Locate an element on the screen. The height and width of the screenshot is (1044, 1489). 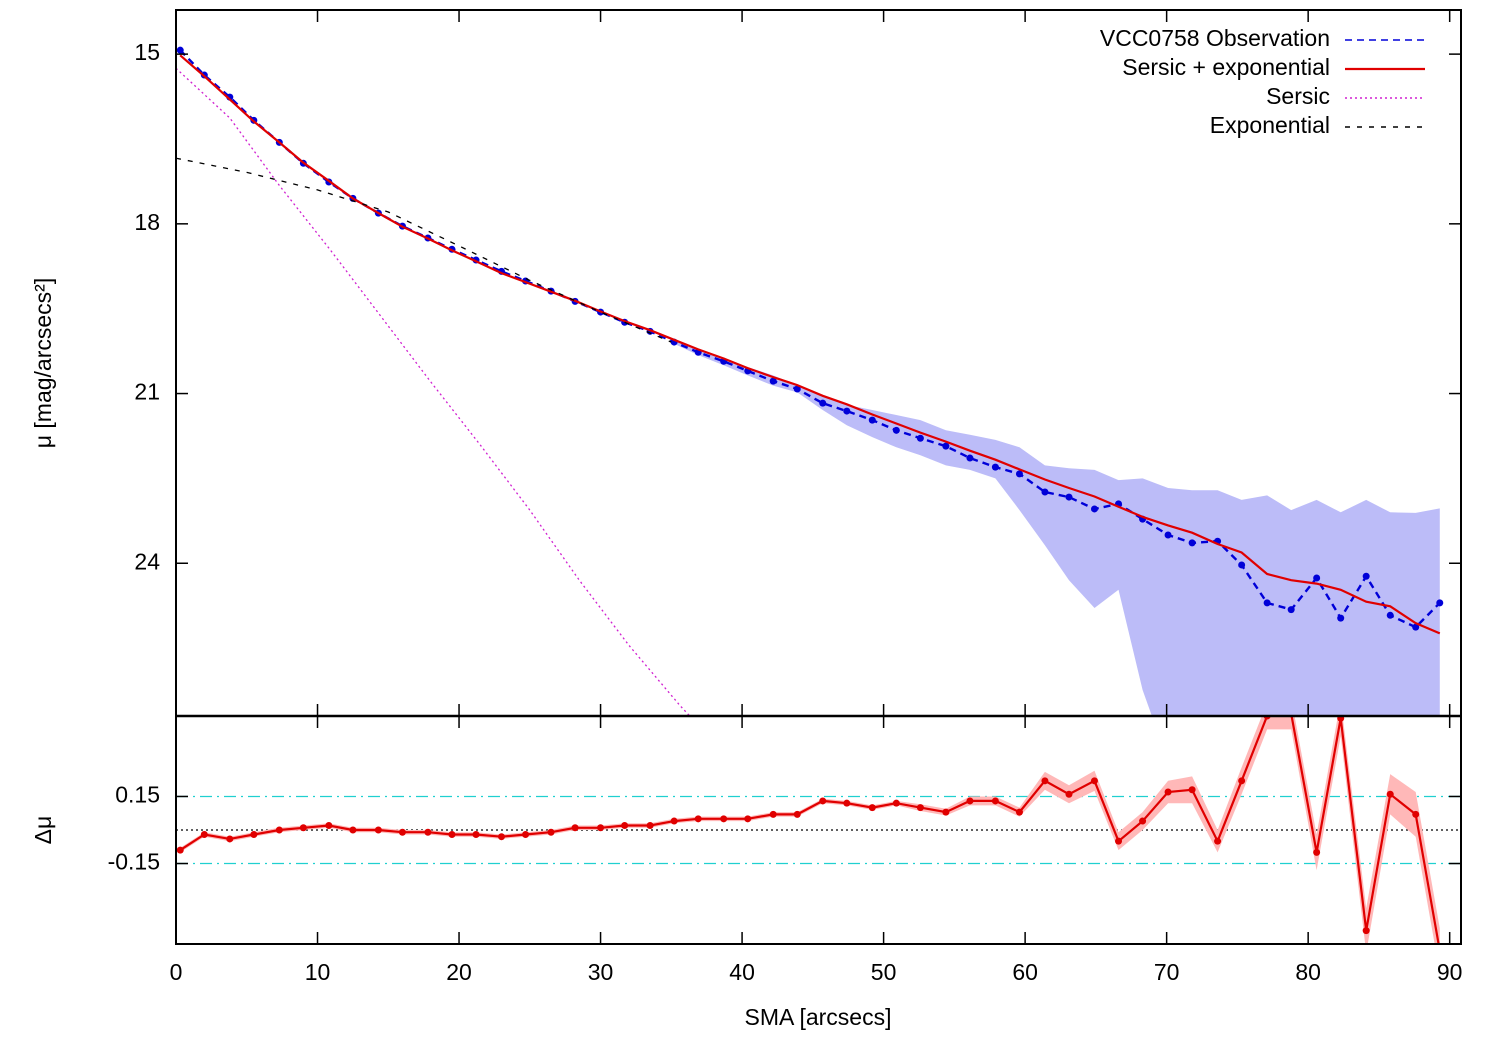
x-tick-label: 30 is located at coordinates (601, 972).